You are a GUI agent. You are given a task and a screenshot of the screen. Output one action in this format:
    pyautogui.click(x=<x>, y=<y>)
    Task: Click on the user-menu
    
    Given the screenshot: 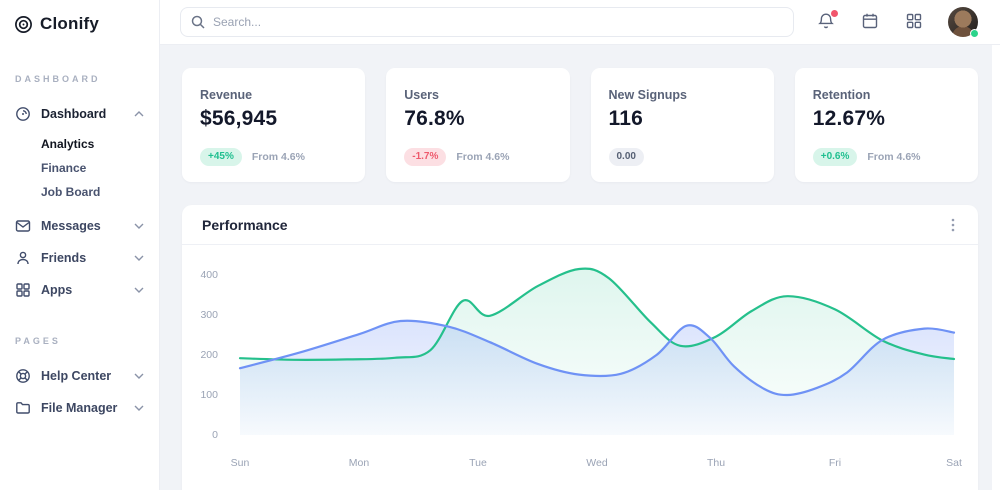 What is the action you would take?
    pyautogui.click(x=963, y=22)
    